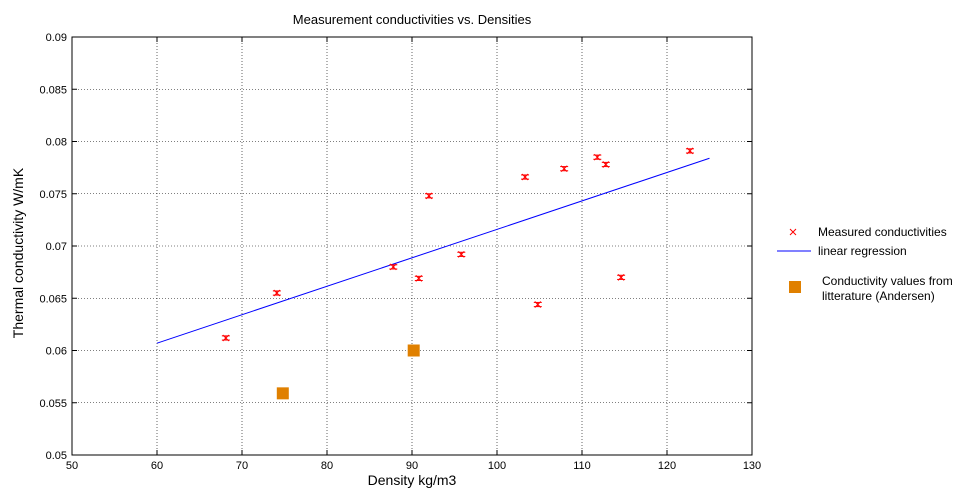  What do you see at coordinates (412, 19) in the screenshot?
I see `chart-title: Measurement conductivities vs. Densities` at bounding box center [412, 19].